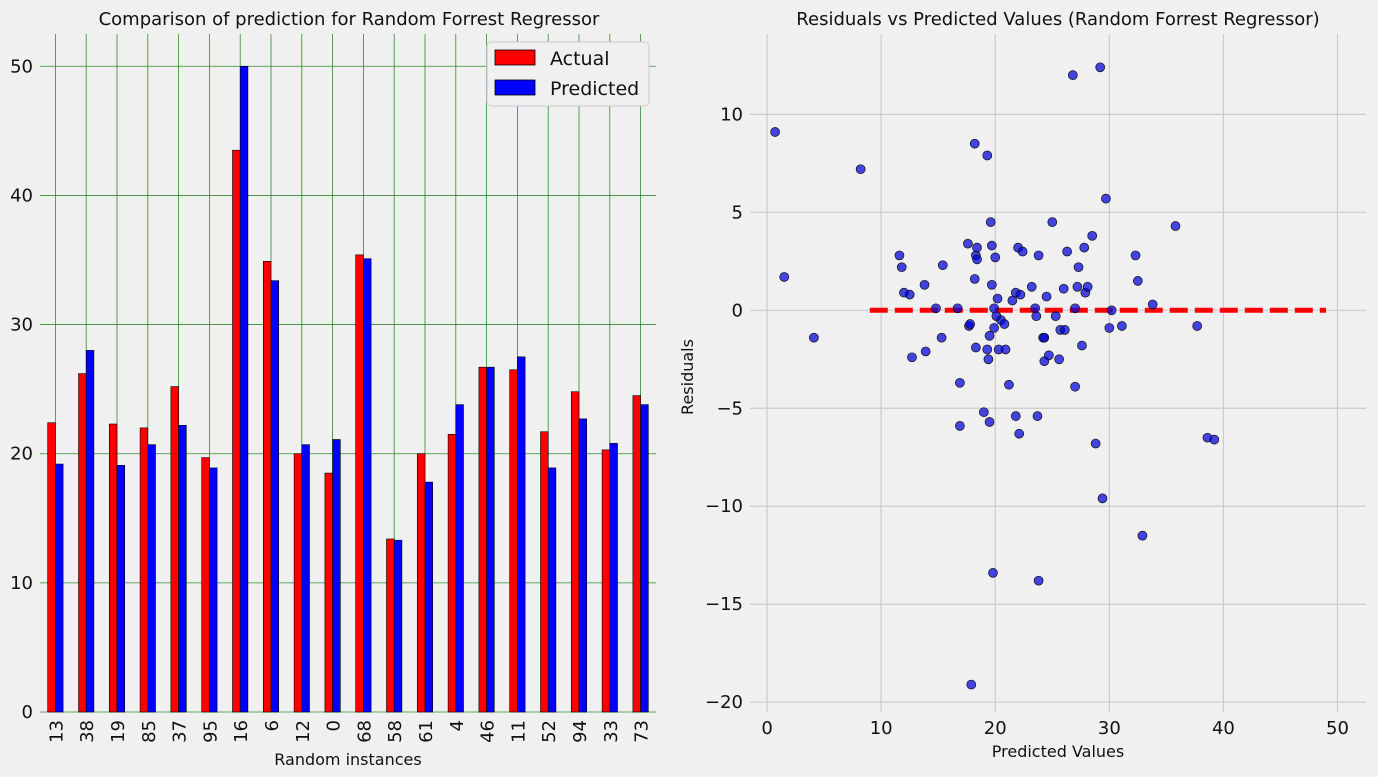 This screenshot has width=1378, height=777. What do you see at coordinates (334, 725) in the screenshot?
I see `bar-chart-x-tick-label: 0` at bounding box center [334, 725].